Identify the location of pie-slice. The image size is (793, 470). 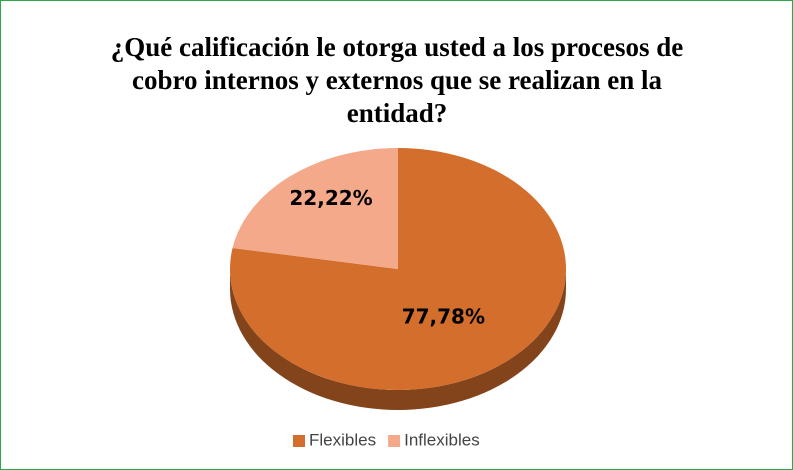
(315, 208).